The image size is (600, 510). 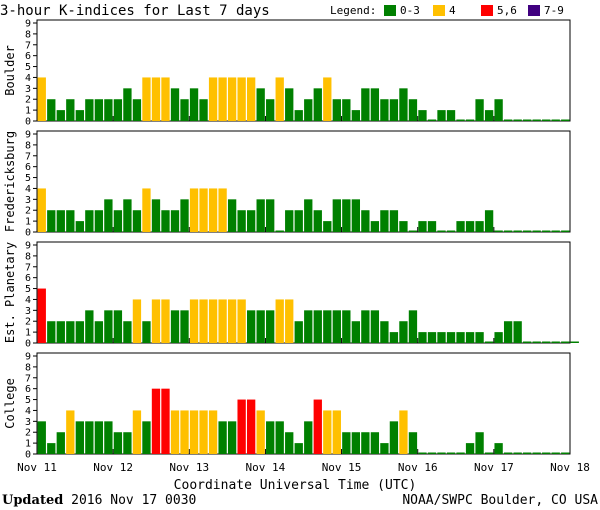 I want to click on x-tick-label: Nov 14, so click(x=266, y=467).